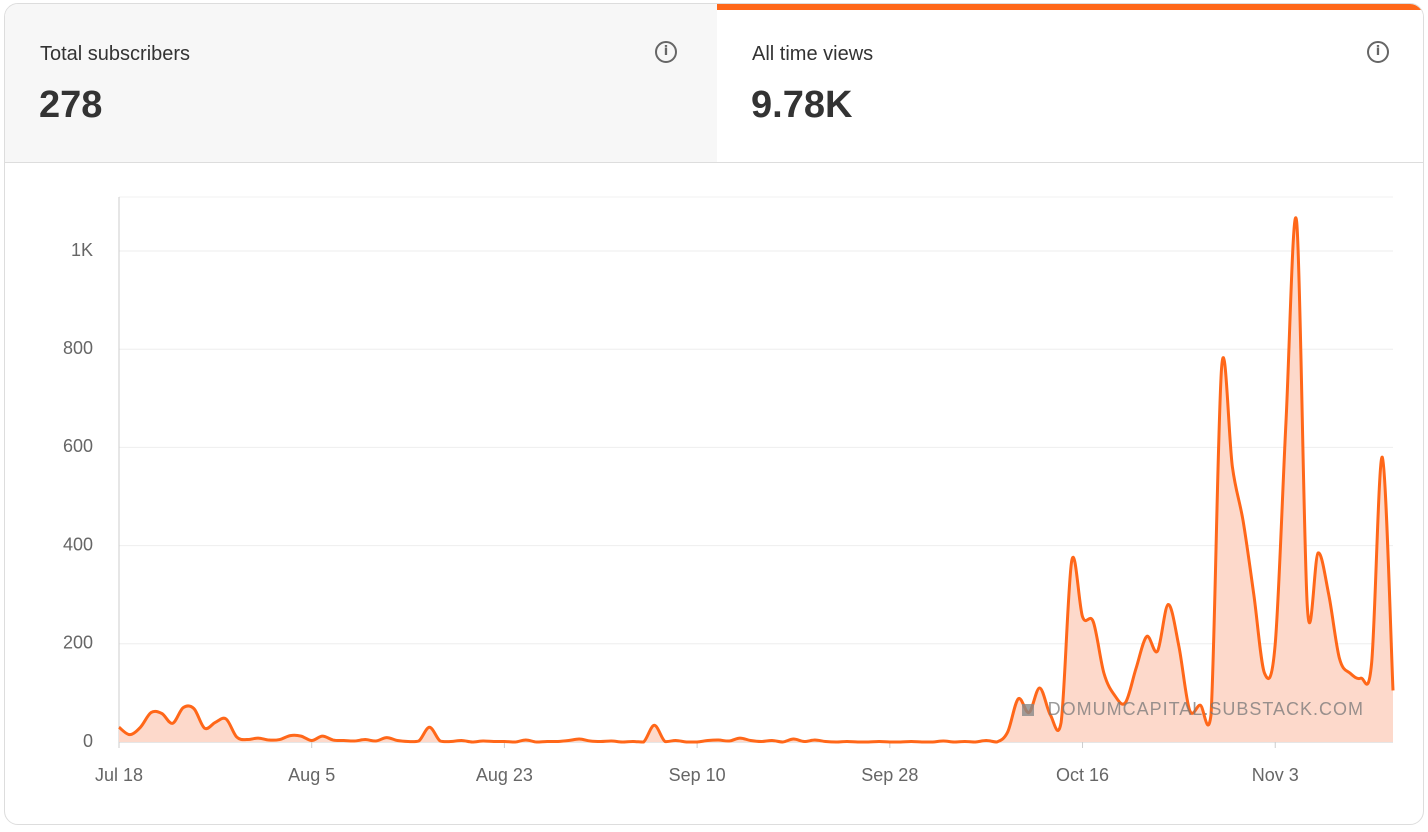  Describe the element at coordinates (889, 775) in the screenshot. I see `x-tick-label: Sep 28` at that location.